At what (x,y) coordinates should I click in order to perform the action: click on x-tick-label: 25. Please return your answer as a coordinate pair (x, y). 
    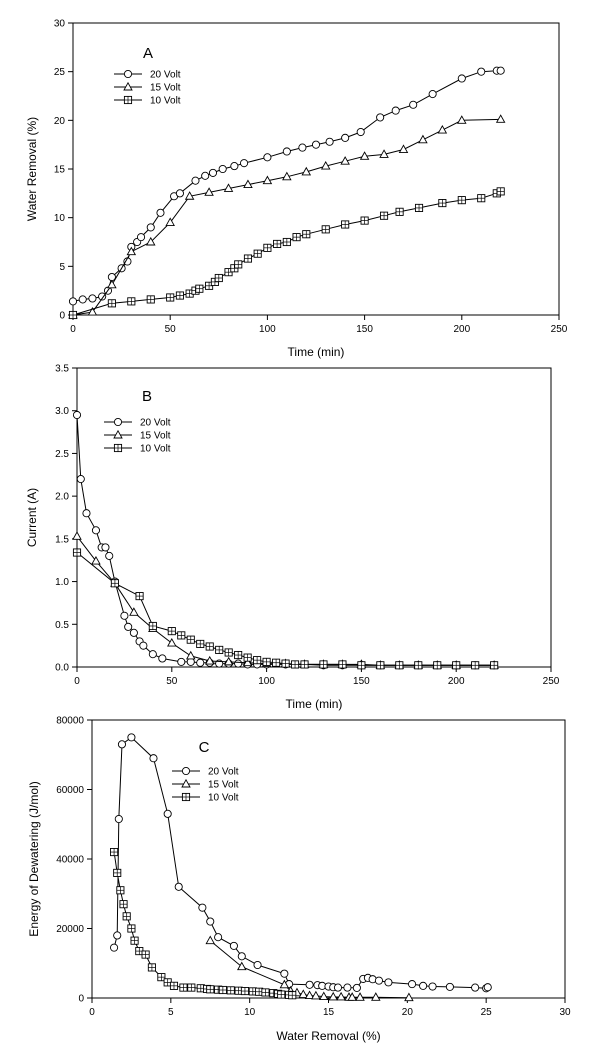
    Looking at the image, I should click on (487, 1012).